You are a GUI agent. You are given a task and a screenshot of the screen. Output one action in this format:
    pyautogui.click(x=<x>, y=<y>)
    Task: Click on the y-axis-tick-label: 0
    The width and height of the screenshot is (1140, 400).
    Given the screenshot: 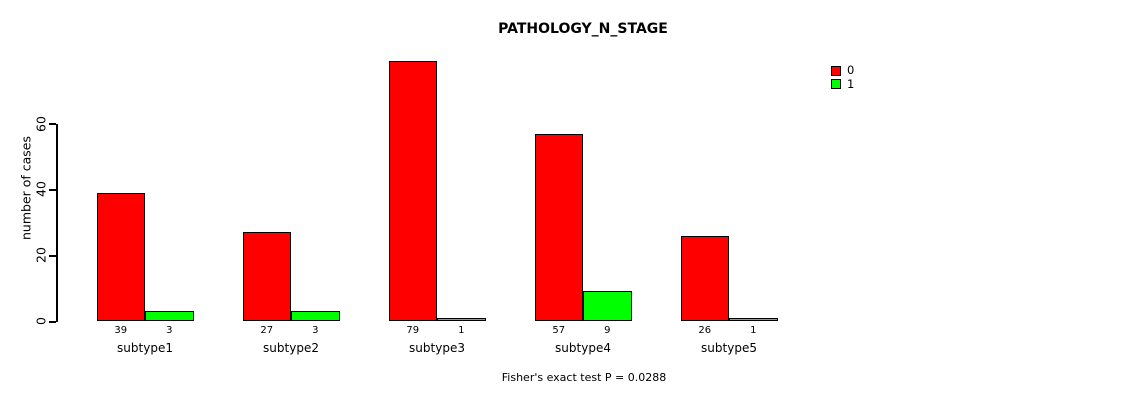 What is the action you would take?
    pyautogui.click(x=41, y=321)
    